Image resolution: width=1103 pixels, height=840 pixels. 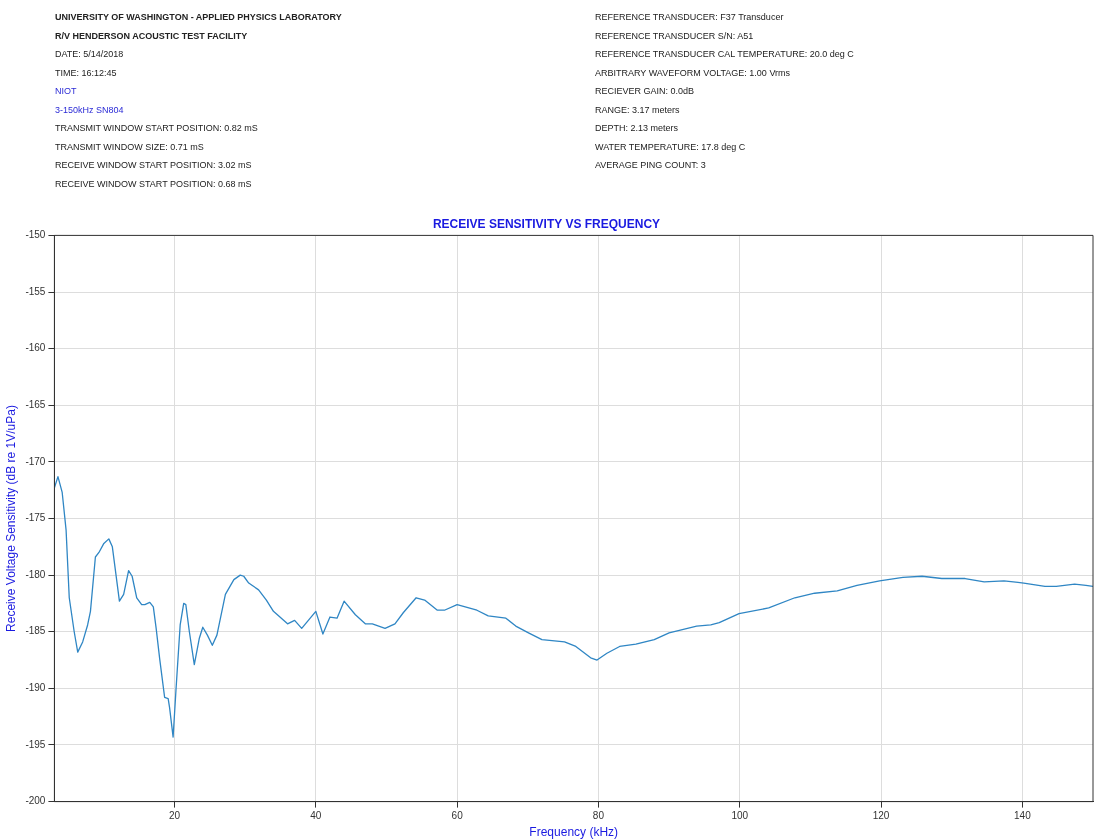 What do you see at coordinates (725, 54) in the screenshot?
I see `text: REFERENCE TRANSDUCER CAL TEMPERATURE: 20.0 deg C` at bounding box center [725, 54].